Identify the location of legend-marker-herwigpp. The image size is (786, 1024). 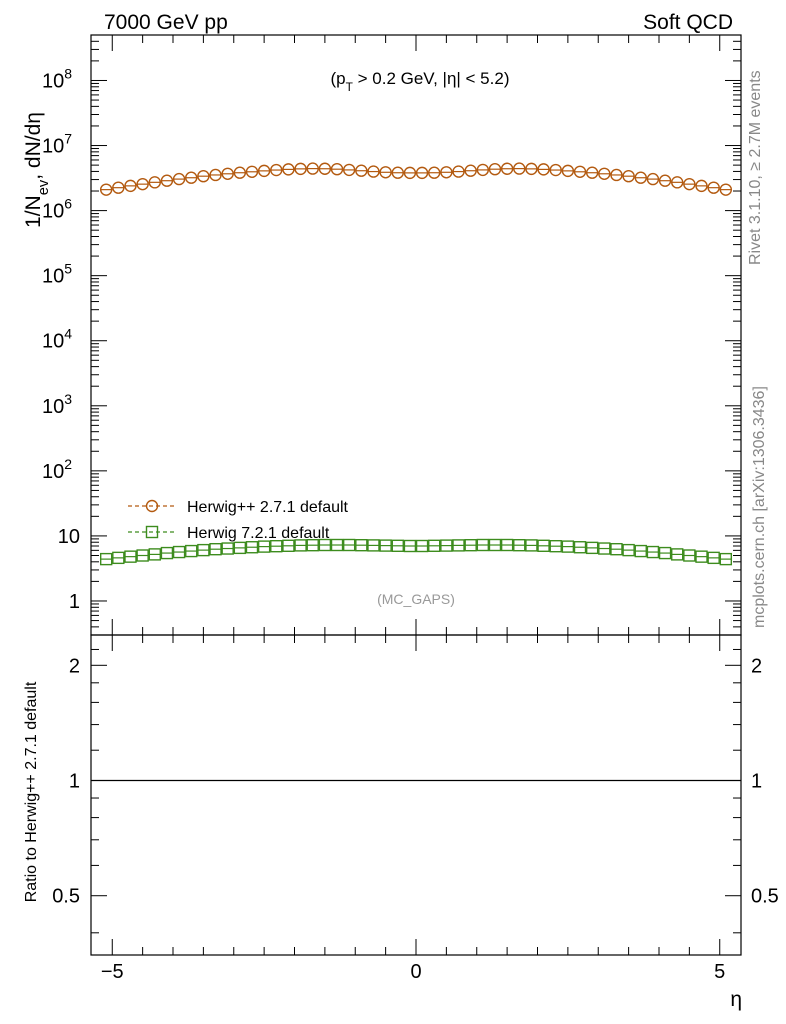
(152, 506).